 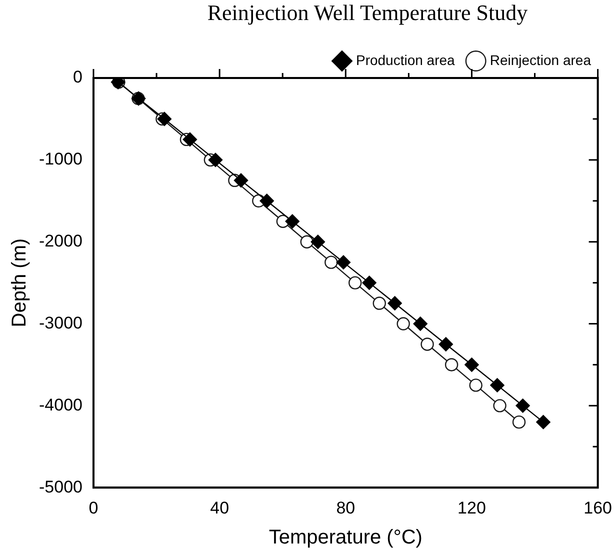 I want to click on y-tick-label: -2000, so click(x=60, y=241).